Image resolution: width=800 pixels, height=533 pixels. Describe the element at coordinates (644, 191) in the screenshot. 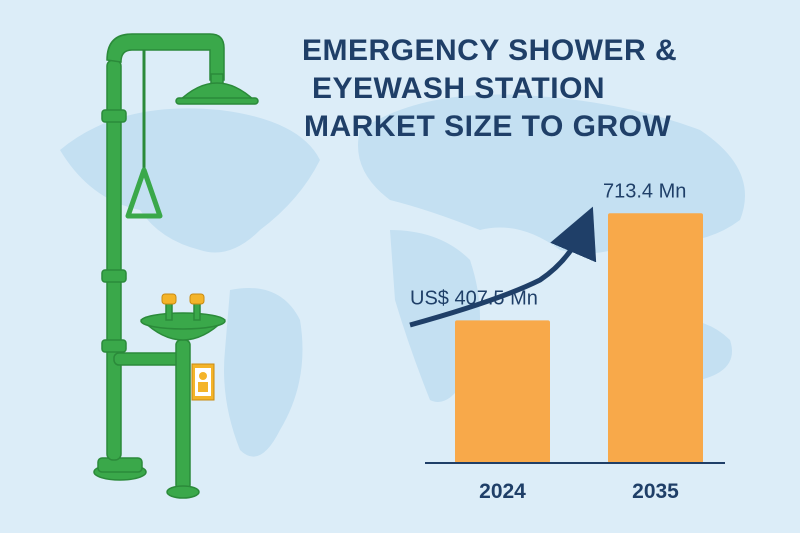

I see `value-label-2035: 713.4 Mn` at that location.